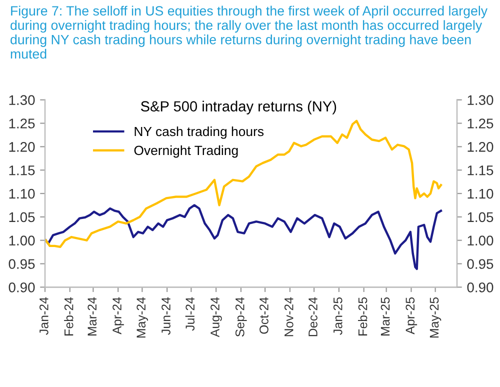 The width and height of the screenshot is (500, 387). Describe the element at coordinates (21, 287) in the screenshot. I see `y-tick-label: 0.90` at that location.